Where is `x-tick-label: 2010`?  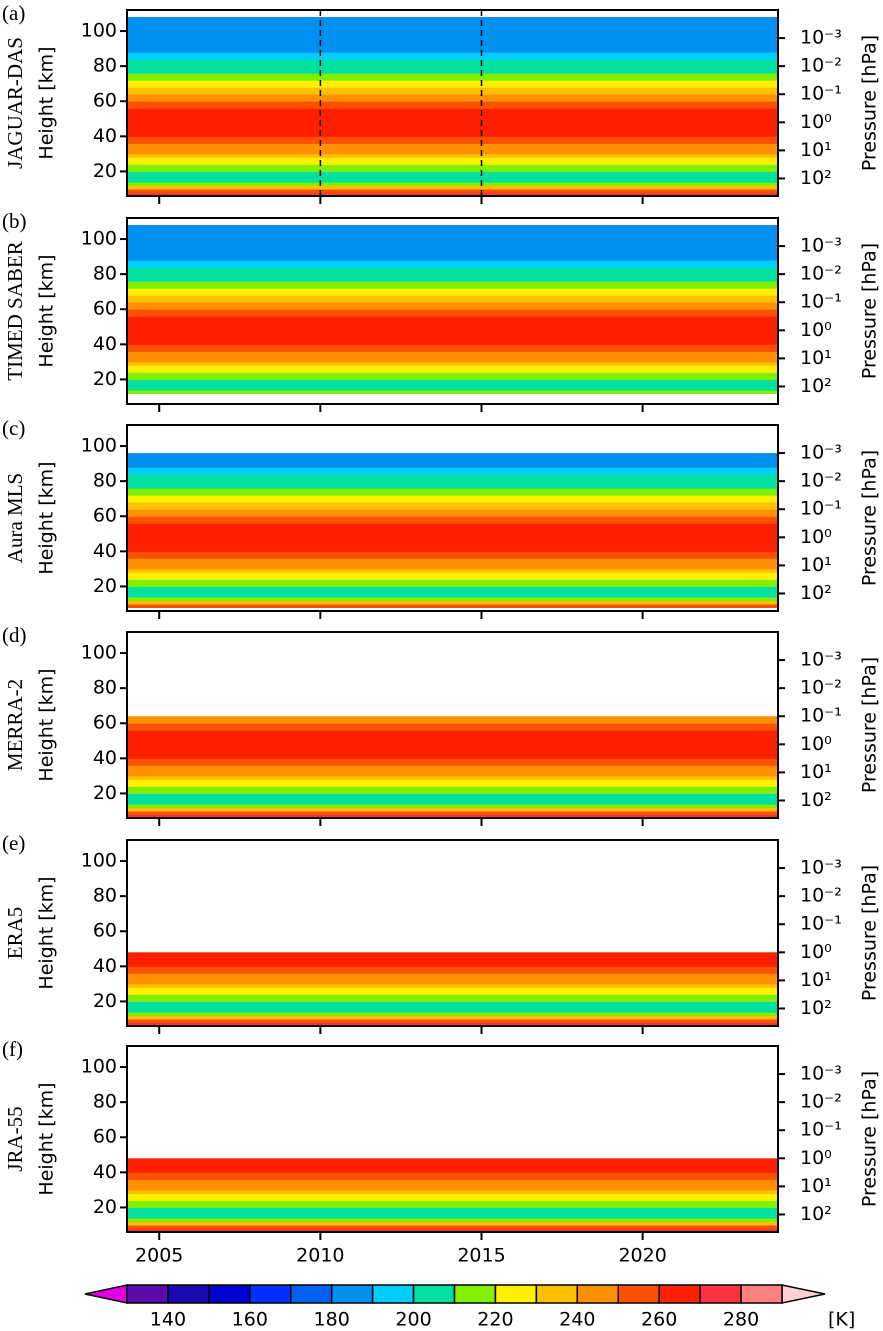 x-tick-label: 2010 is located at coordinates (320, 1256).